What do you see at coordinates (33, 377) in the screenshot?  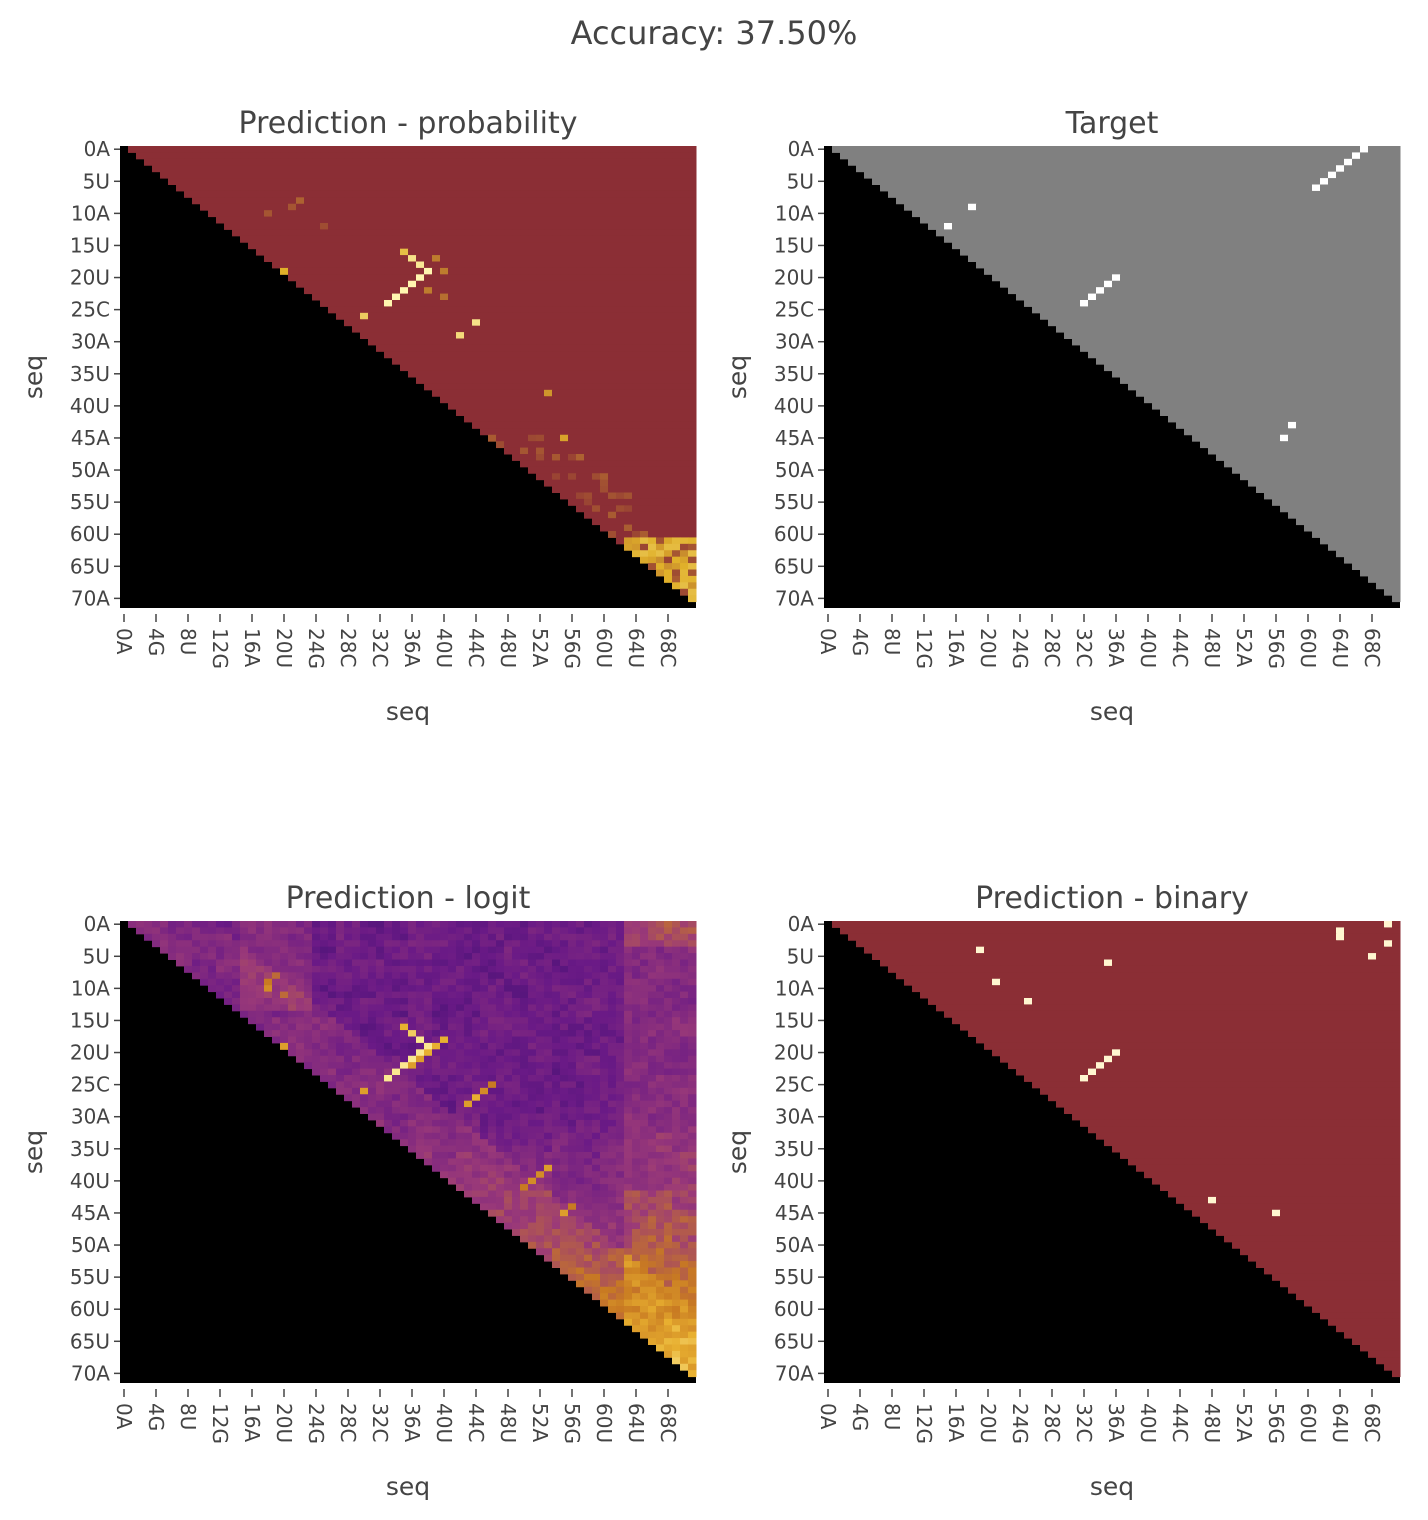 I see `y-axis-title: seq` at bounding box center [33, 377].